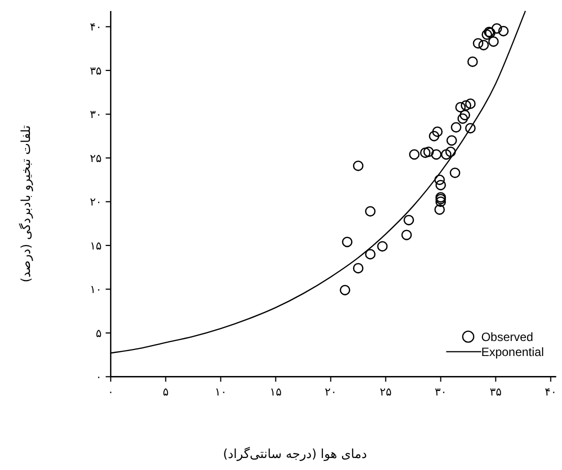 The height and width of the screenshot is (470, 562). I want to click on x-tick-label: ۳۵, so click(496, 392).